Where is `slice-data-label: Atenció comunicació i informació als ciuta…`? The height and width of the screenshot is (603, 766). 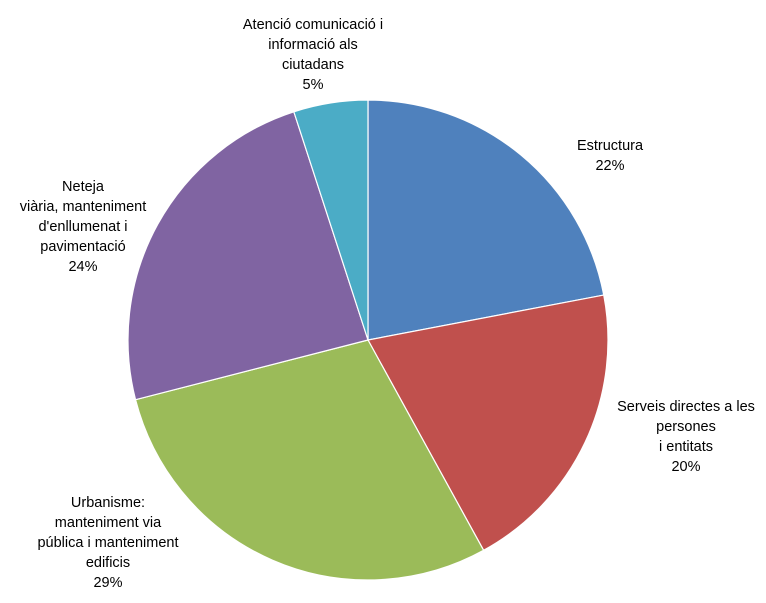 slice-data-label: Atenció comunicació i informació als ciuta… is located at coordinates (313, 55).